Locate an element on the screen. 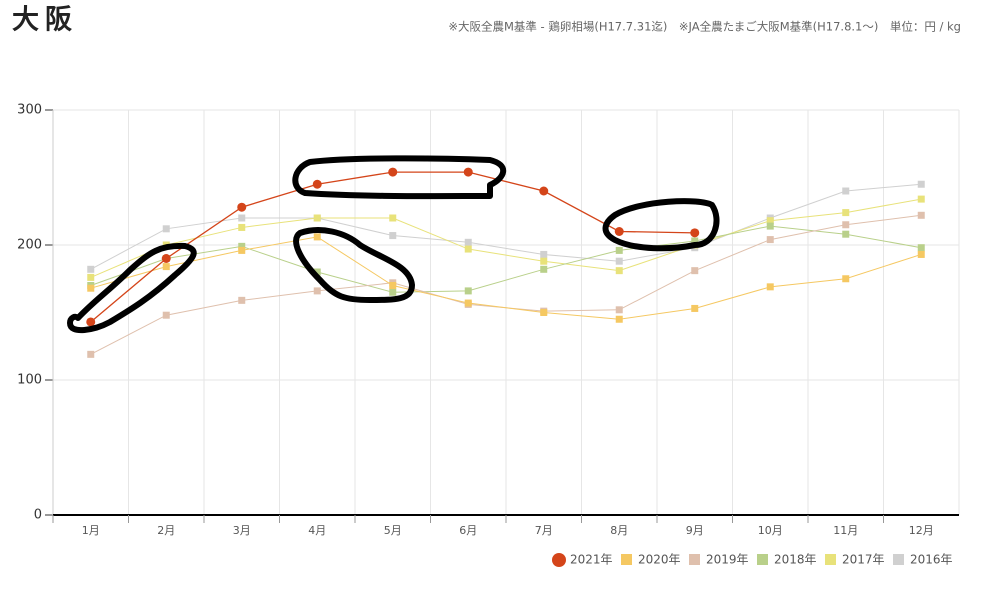 Image resolution: width=1007 pixels, height=596 pixels. chart-title: 大阪 is located at coordinates (45, 20).